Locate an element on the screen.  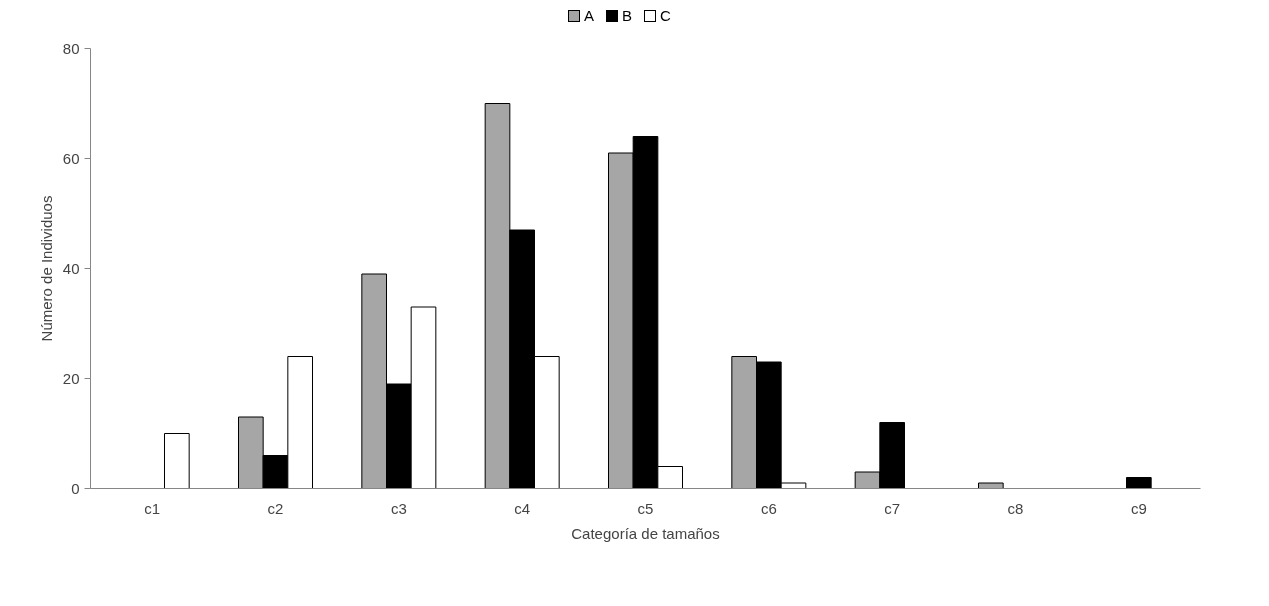
x-tick-label: c8 is located at coordinates (1015, 508).